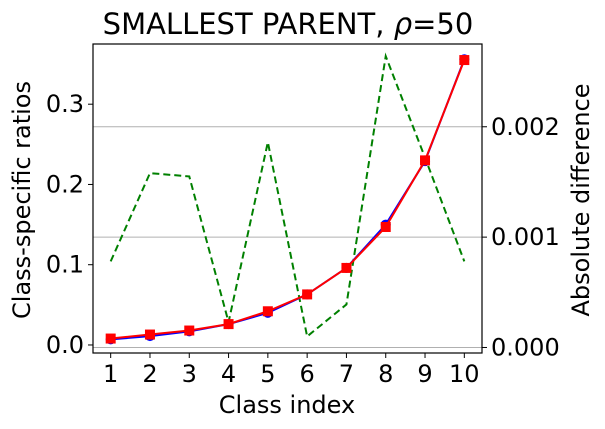 Image resolution: width=605 pixels, height=429 pixels. What do you see at coordinates (65, 184) in the screenshot?
I see `y-left-tick-label: 0.2` at bounding box center [65, 184].